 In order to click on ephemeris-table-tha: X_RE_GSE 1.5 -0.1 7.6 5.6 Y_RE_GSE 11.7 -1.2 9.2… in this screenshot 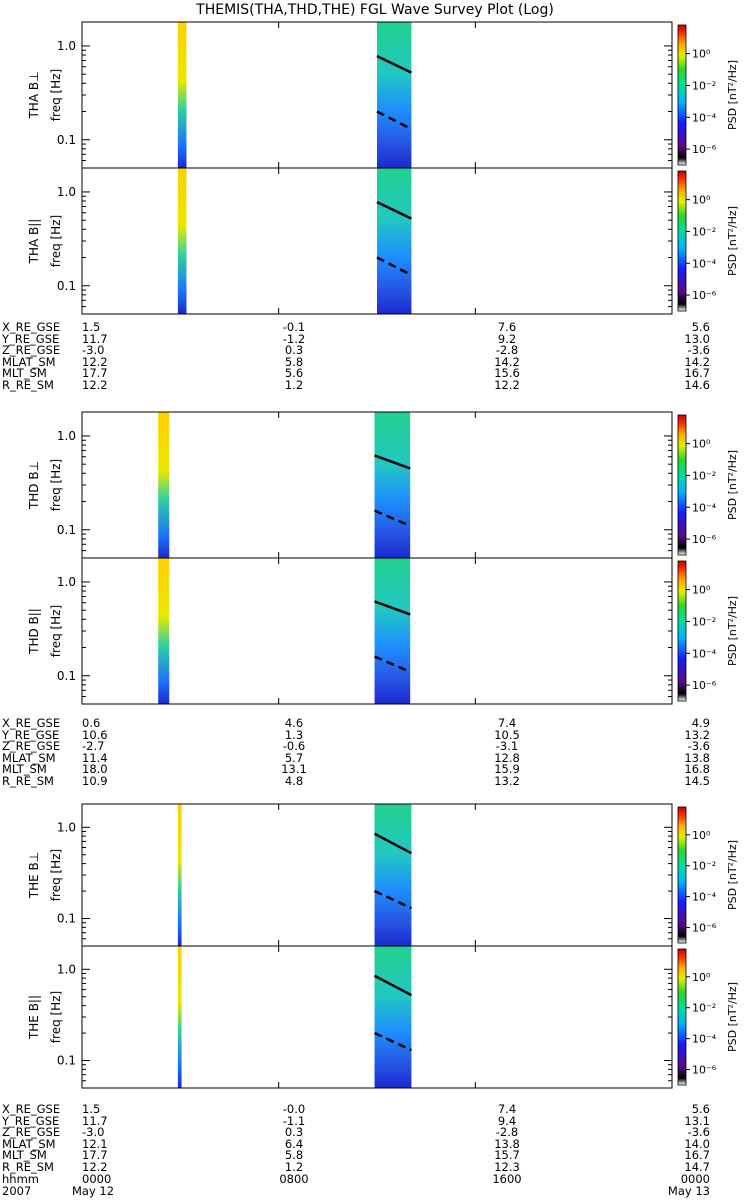, I will do `click(375, 356)`.